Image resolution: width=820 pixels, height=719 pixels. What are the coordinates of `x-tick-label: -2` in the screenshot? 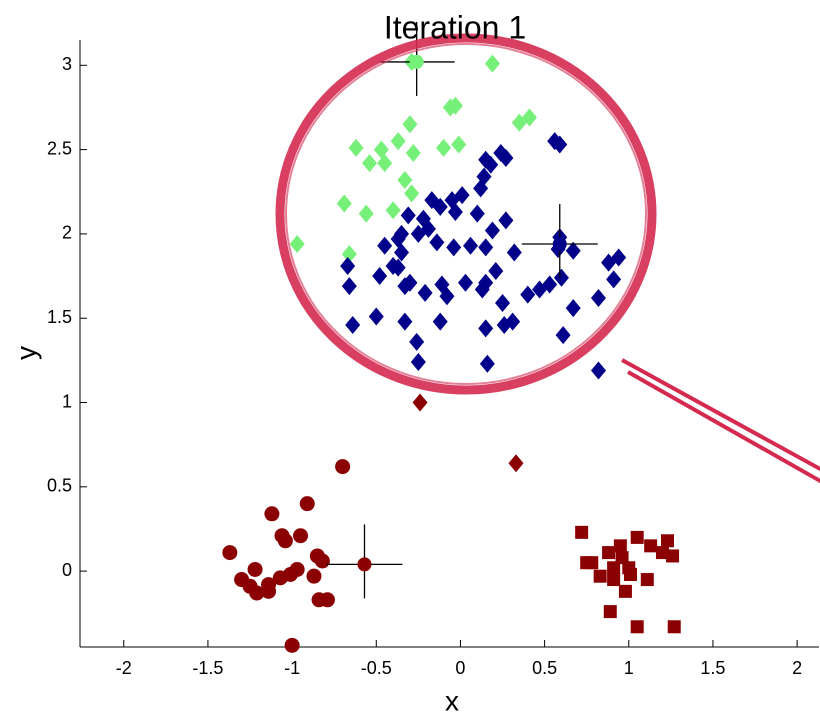 It's located at (124, 668).